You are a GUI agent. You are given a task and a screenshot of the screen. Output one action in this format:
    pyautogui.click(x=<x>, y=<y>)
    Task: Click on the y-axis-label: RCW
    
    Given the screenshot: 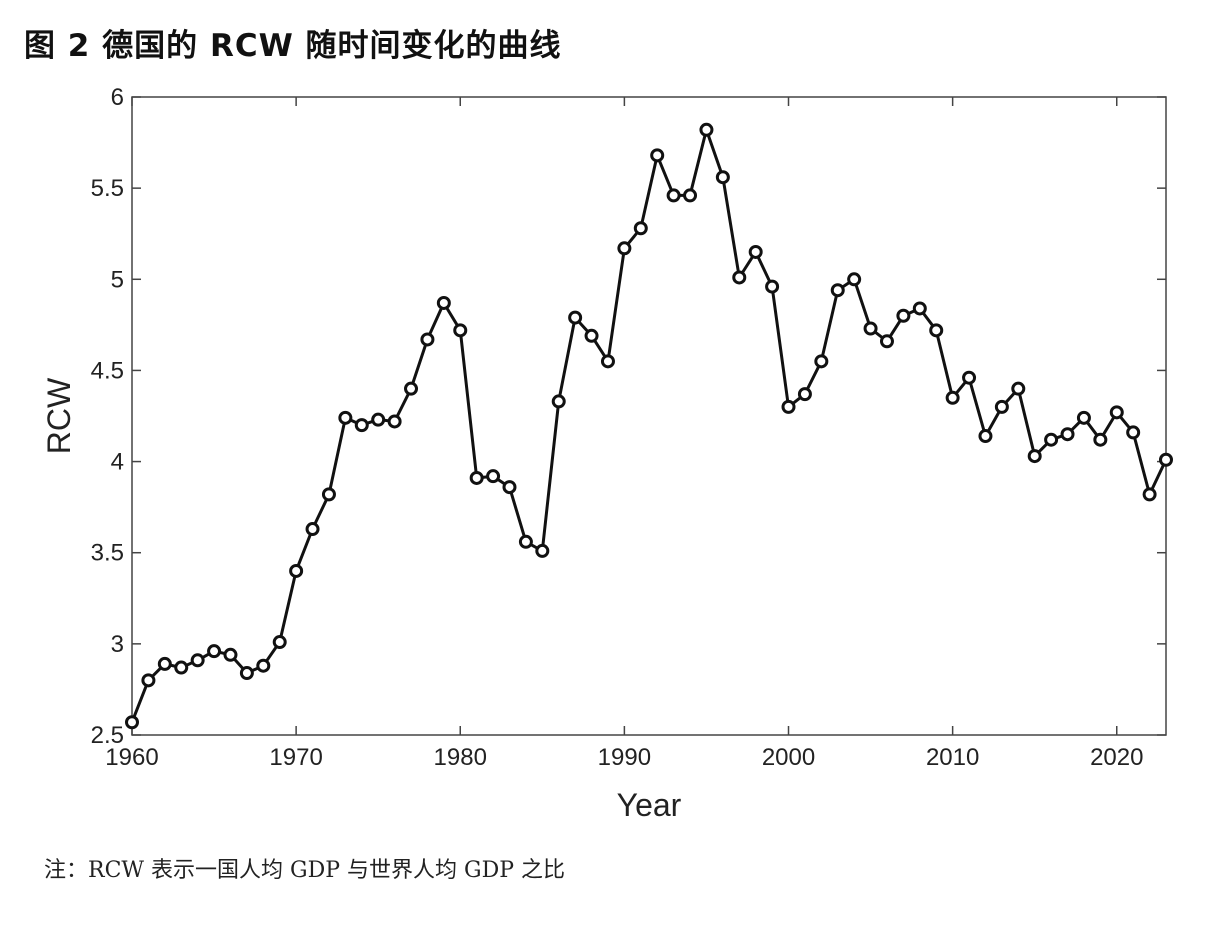 What is the action you would take?
    pyautogui.click(x=59, y=415)
    